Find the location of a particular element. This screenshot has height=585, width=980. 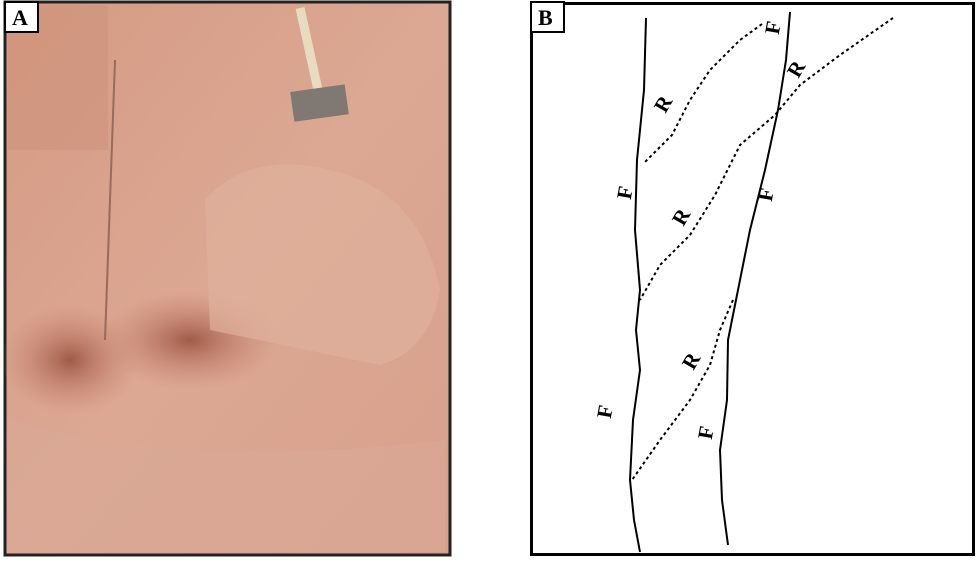

ground is located at coordinates (226, 486).